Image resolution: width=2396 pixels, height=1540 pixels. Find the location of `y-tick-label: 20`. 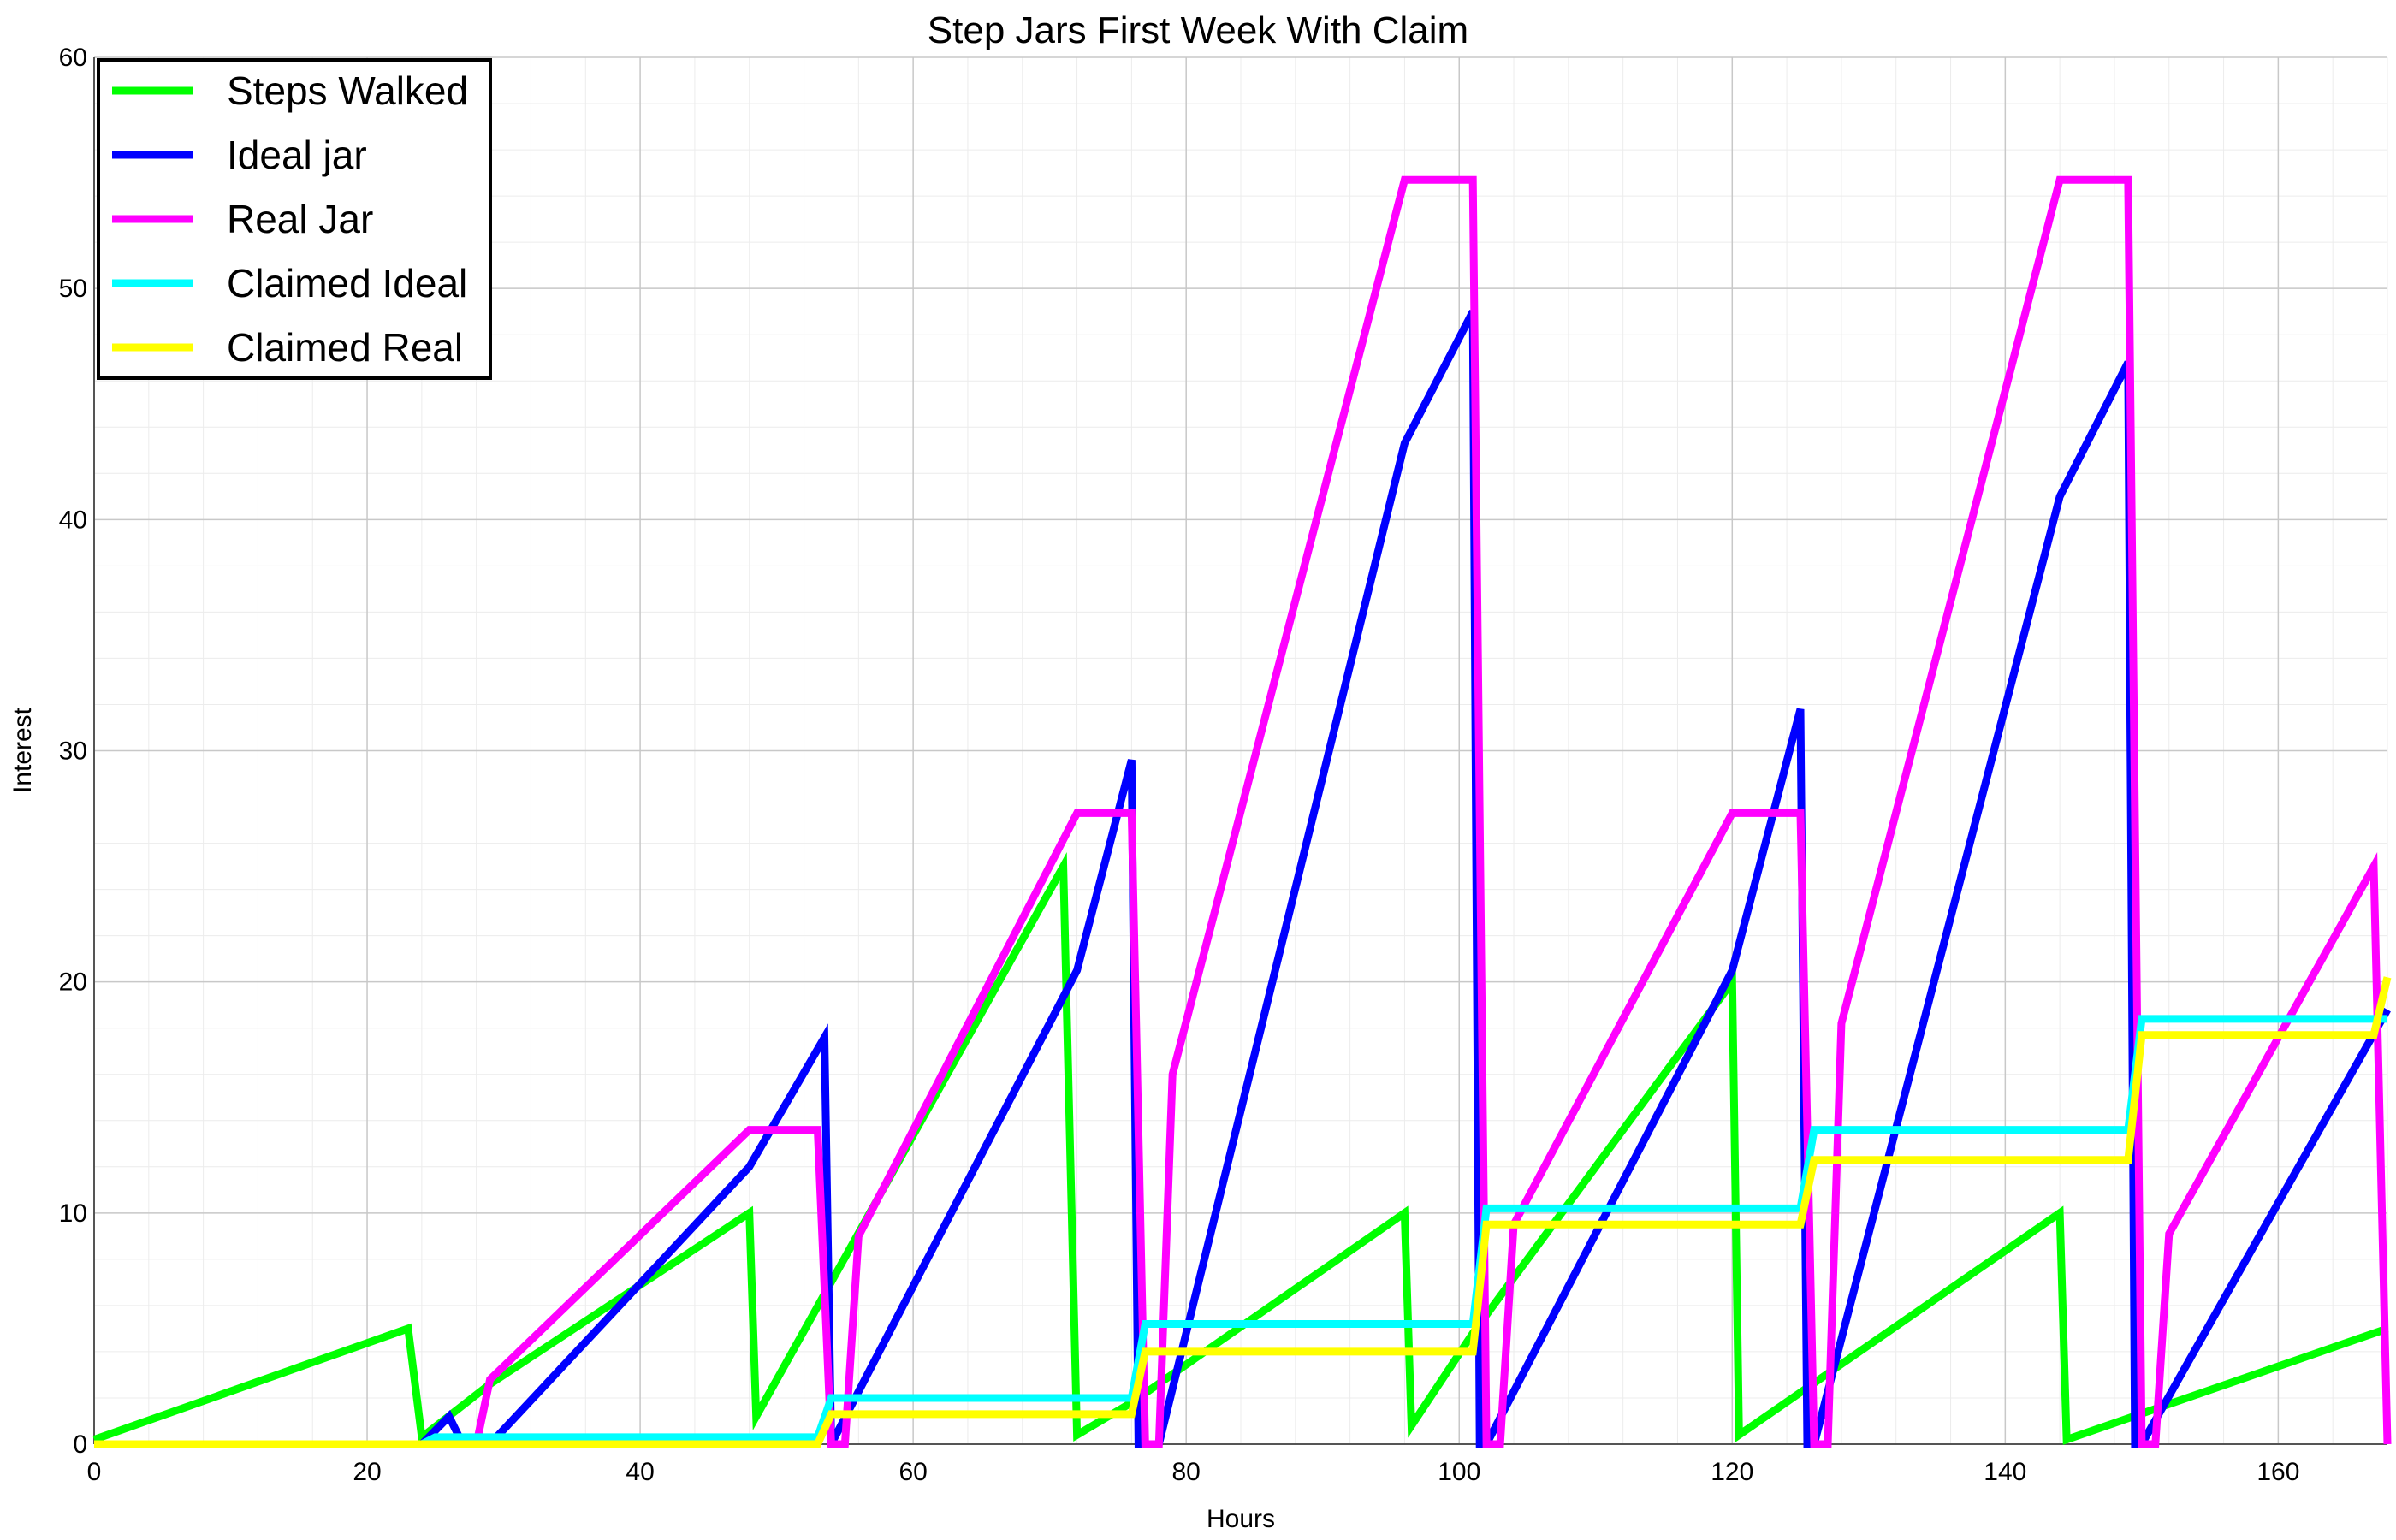

y-tick-label: 20 is located at coordinates (73, 982).